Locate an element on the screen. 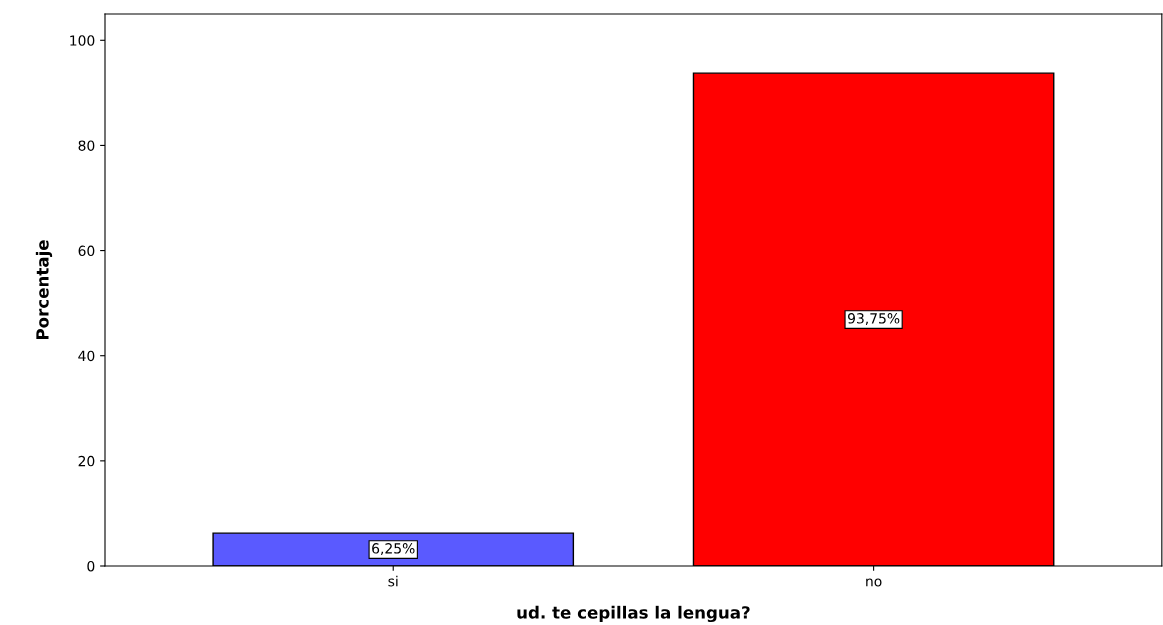 The image size is (1163, 625). y-tick-label: 0 is located at coordinates (91, 566).